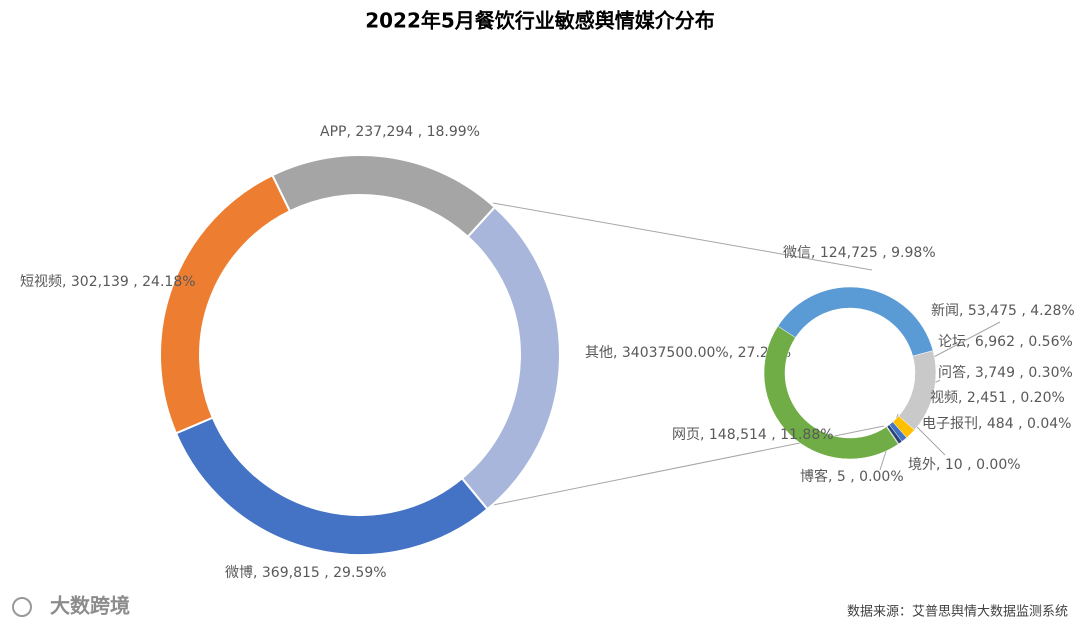  What do you see at coordinates (22, 607) in the screenshot?
I see `logo-icon` at bounding box center [22, 607].